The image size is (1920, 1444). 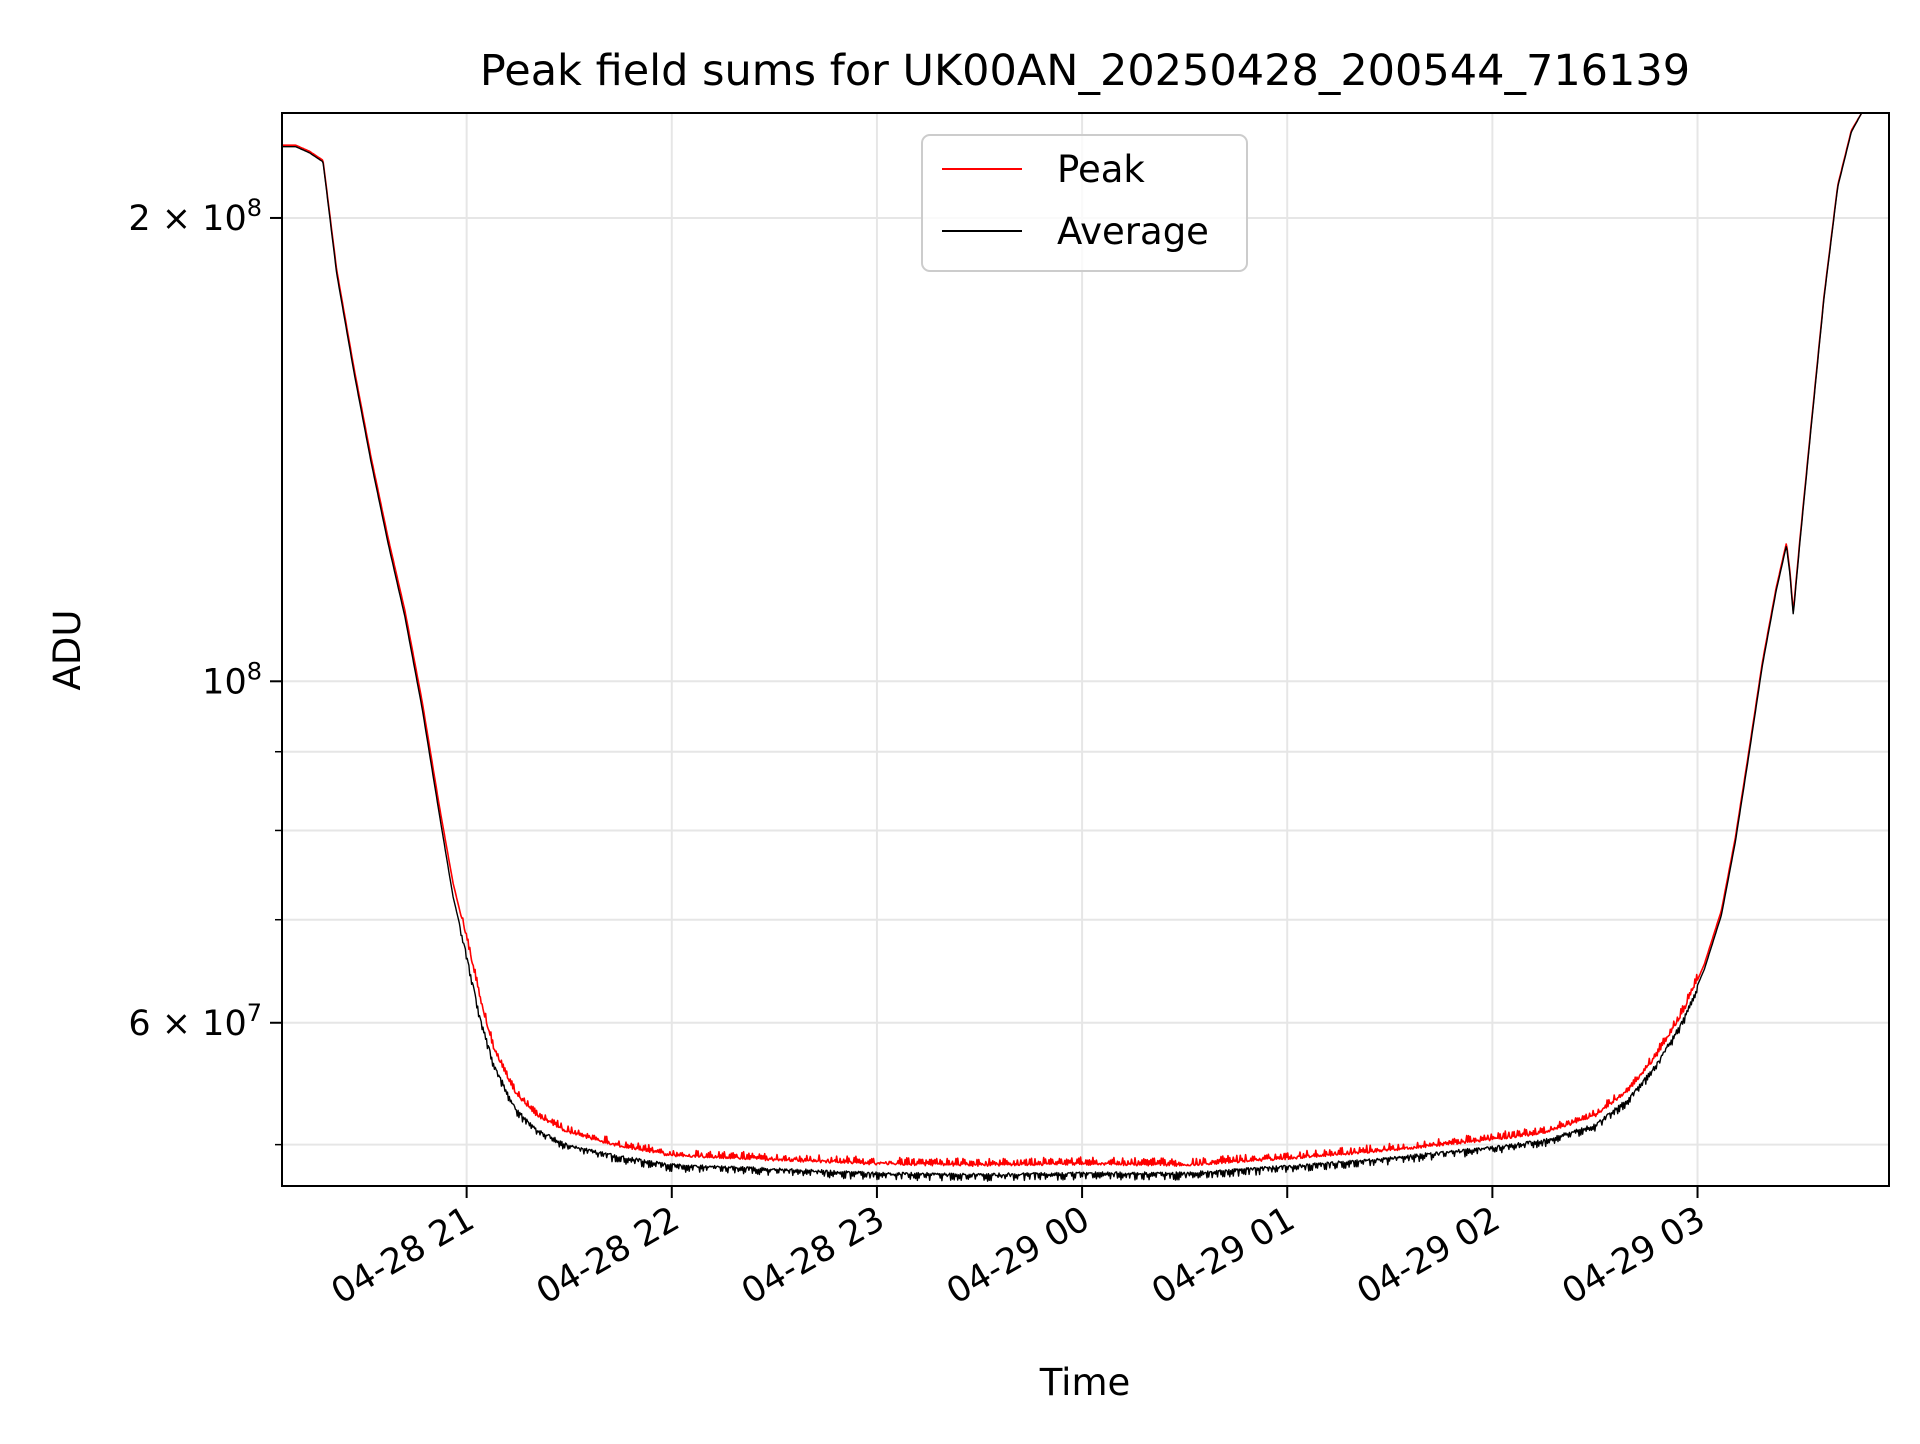 What do you see at coordinates (1084, 203) in the screenshot?
I see `legend: Peak Average` at bounding box center [1084, 203].